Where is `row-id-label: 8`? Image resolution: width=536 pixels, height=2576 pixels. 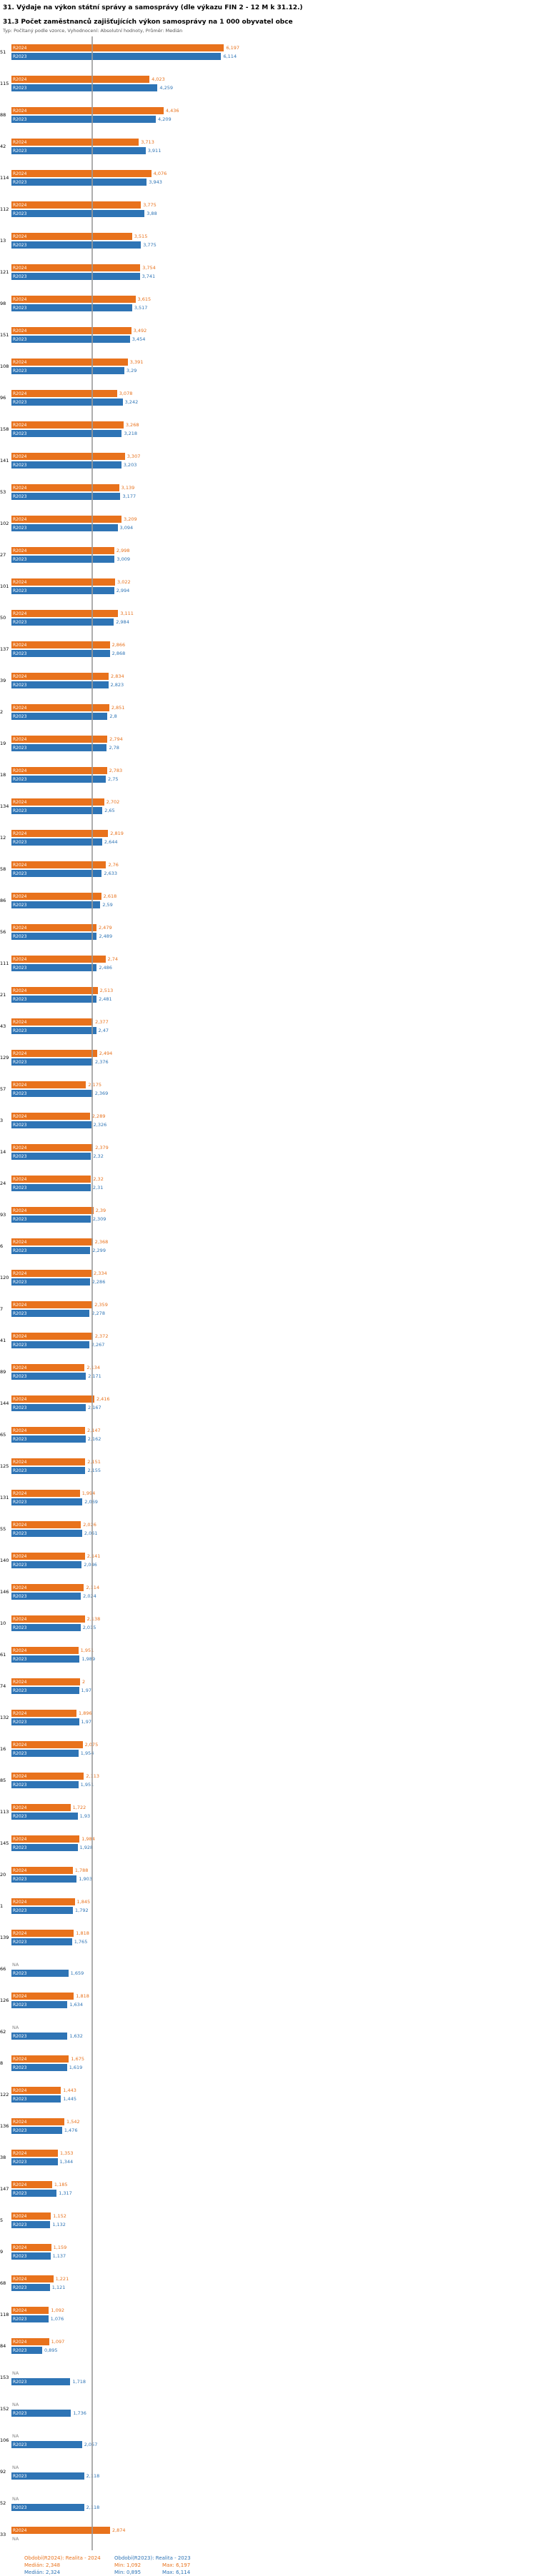 row-id-label: 8 is located at coordinates (2, 2063).